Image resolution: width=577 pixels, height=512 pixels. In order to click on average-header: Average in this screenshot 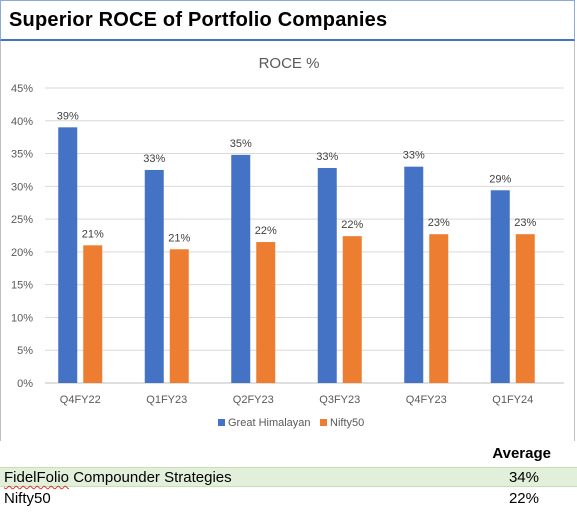, I will do `click(521, 453)`.